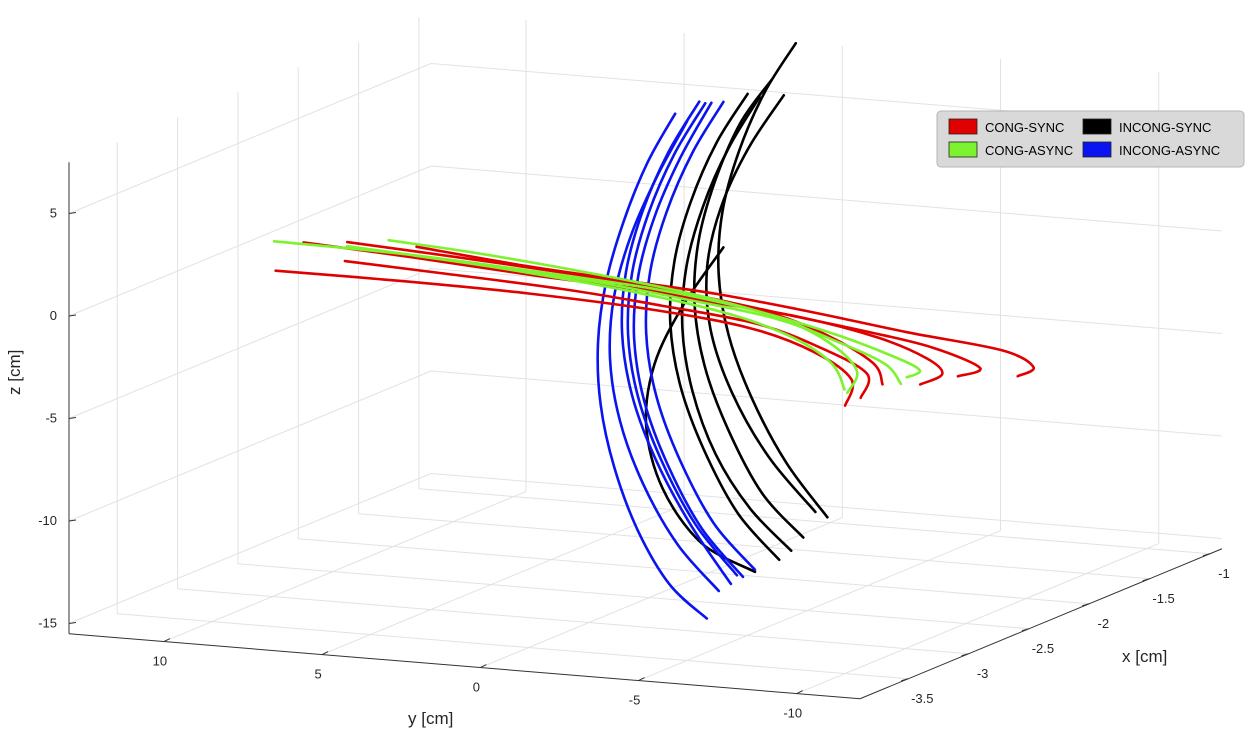  What do you see at coordinates (51, 418) in the screenshot?
I see `z-tick-label: -5` at bounding box center [51, 418].